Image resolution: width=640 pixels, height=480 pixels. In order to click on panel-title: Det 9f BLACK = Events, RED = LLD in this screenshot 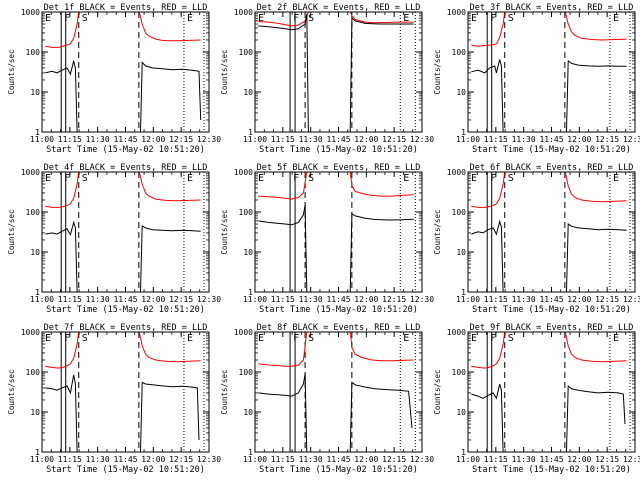, I will do `click(552, 328)`.